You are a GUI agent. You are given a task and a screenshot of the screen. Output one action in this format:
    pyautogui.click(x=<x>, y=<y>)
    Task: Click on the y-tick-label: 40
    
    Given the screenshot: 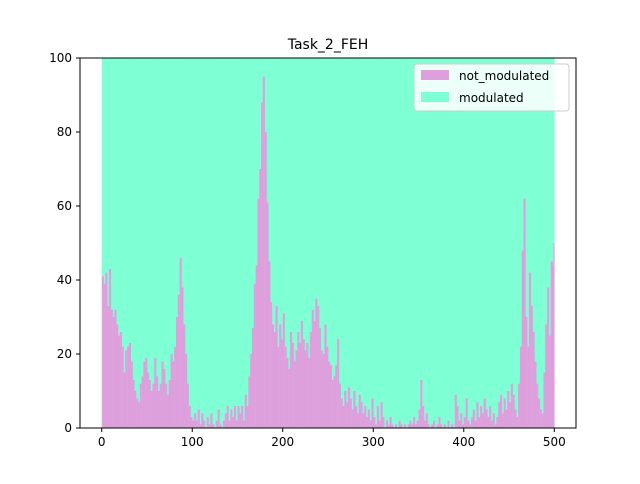 What is the action you would take?
    pyautogui.click(x=64, y=280)
    